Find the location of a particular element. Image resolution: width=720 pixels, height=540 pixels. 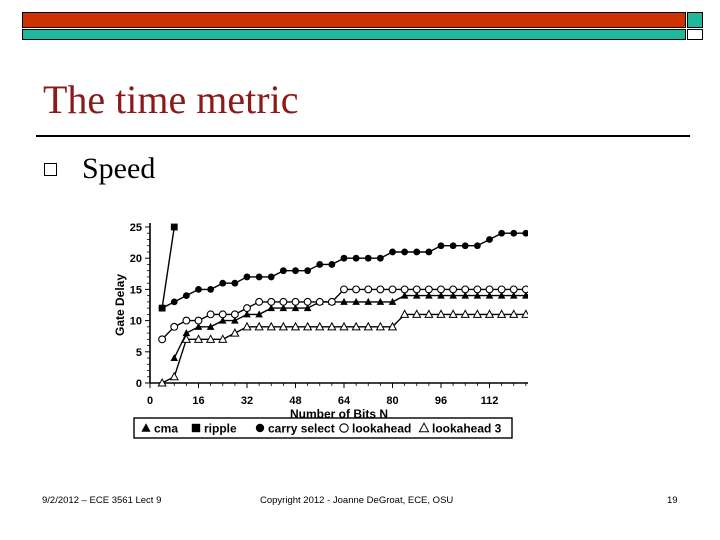

footer-date-course: 9/2/2012 – ECE 3561 Lect 9 is located at coordinates (102, 500).